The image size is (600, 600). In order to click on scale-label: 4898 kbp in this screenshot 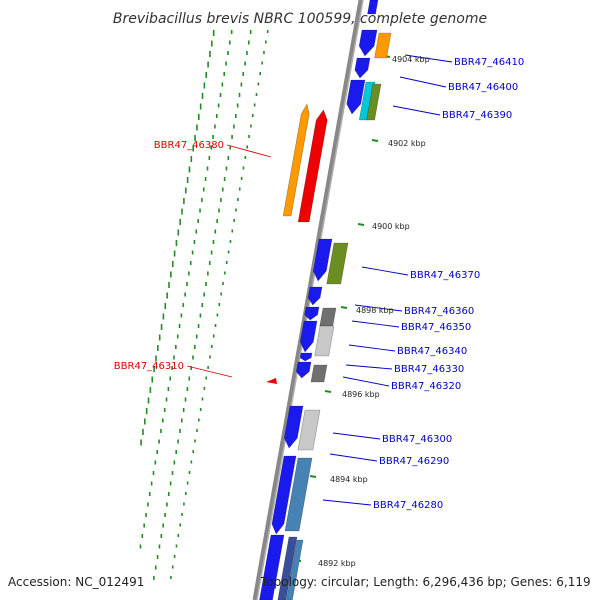, I will do `click(375, 310)`.